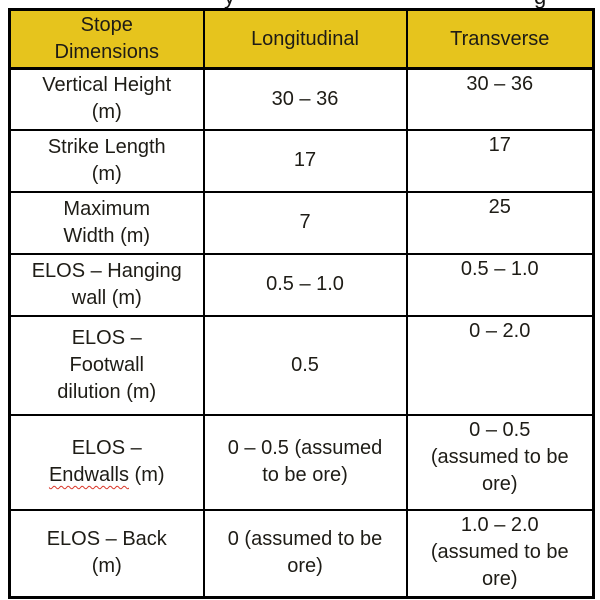 The width and height of the screenshot is (600, 600). Describe the element at coordinates (500, 160) in the screenshot. I see `transverse-value: 17` at that location.